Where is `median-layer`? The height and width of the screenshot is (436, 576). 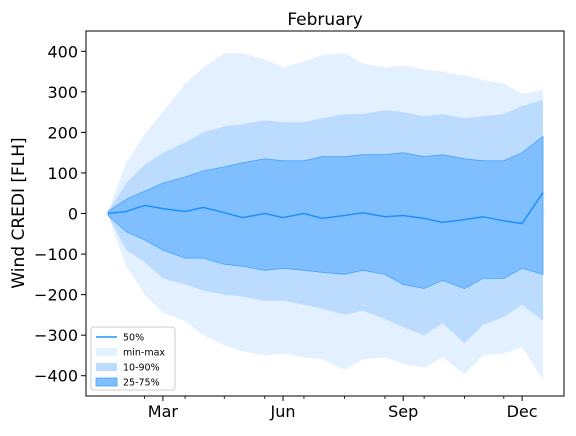 median-layer is located at coordinates (325, 208).